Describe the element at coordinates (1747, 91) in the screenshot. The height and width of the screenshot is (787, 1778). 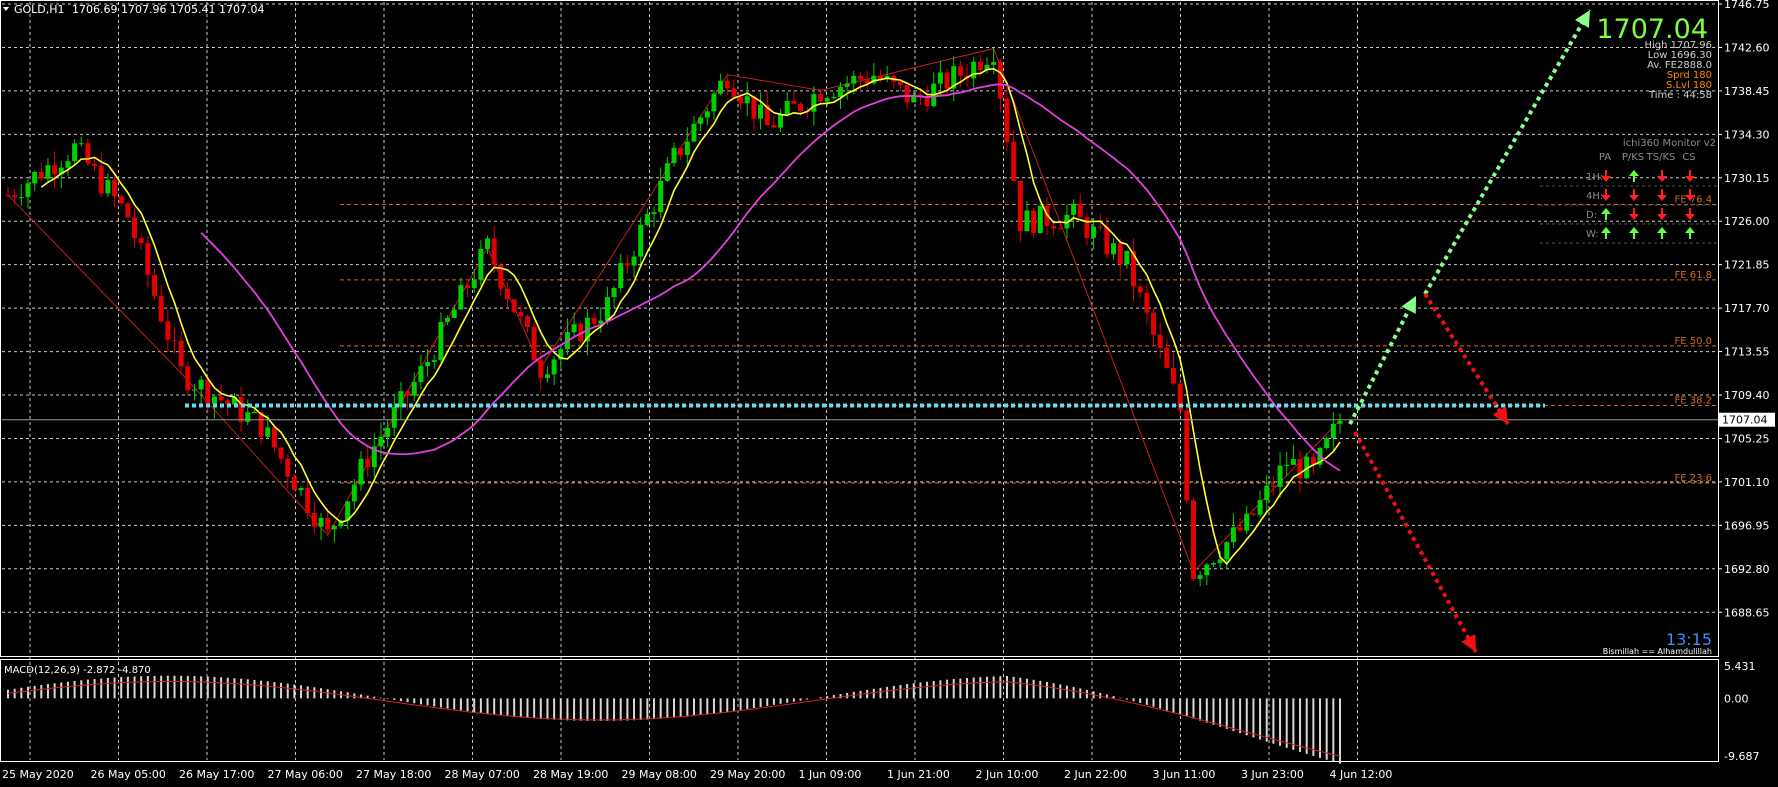
I see `y-tick-label: 1738.45` at that location.